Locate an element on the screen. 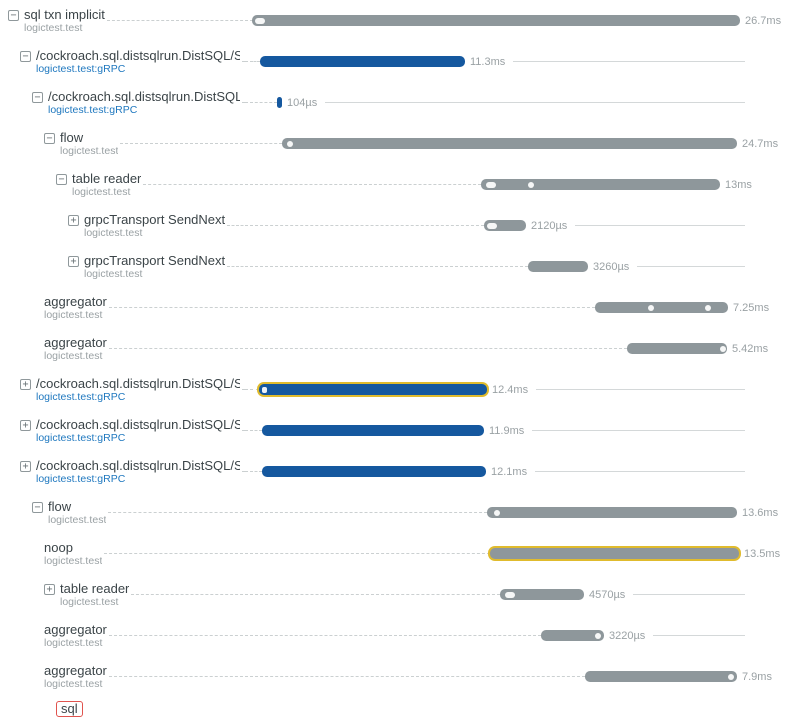 The height and width of the screenshot is (722, 786). row-name: aggregator logictest.test is located at coordinates (125, 349).